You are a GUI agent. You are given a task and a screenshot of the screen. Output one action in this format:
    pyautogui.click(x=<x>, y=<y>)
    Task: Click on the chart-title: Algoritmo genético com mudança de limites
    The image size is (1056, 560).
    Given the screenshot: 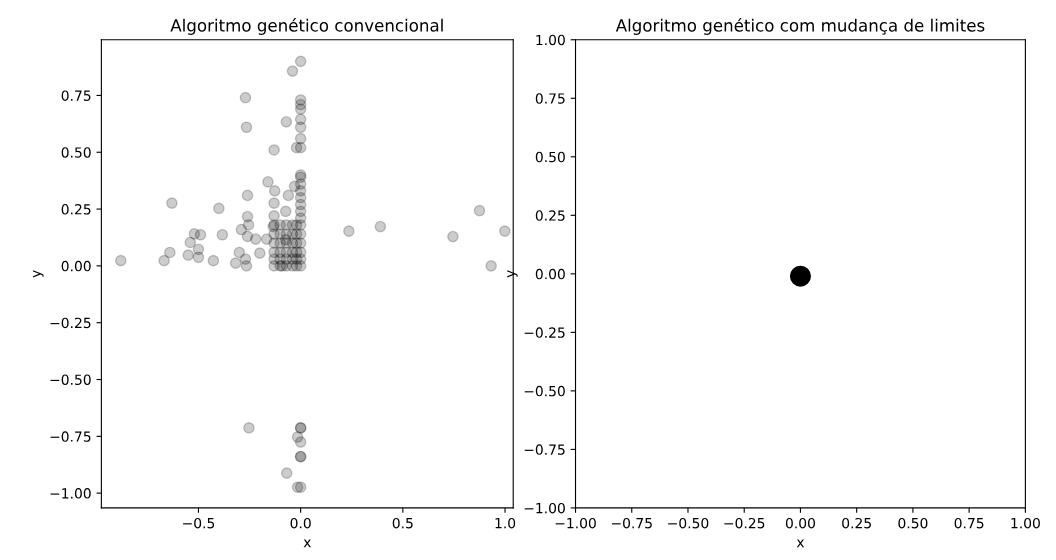 What is the action you would take?
    pyautogui.click(x=800, y=26)
    